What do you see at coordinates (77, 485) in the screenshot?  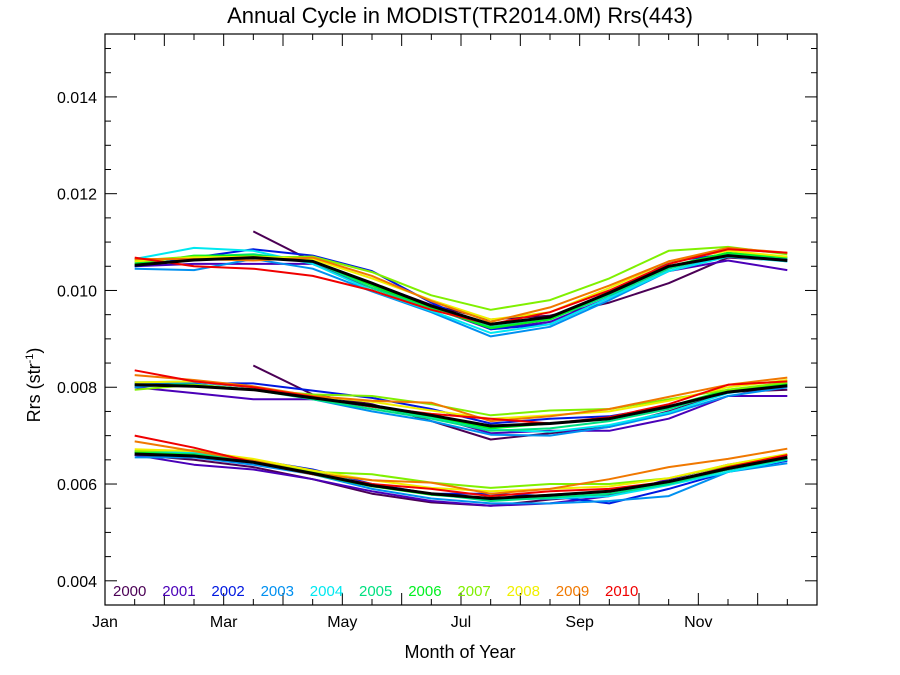 I see `y-tick-label: 0.006` at bounding box center [77, 485].